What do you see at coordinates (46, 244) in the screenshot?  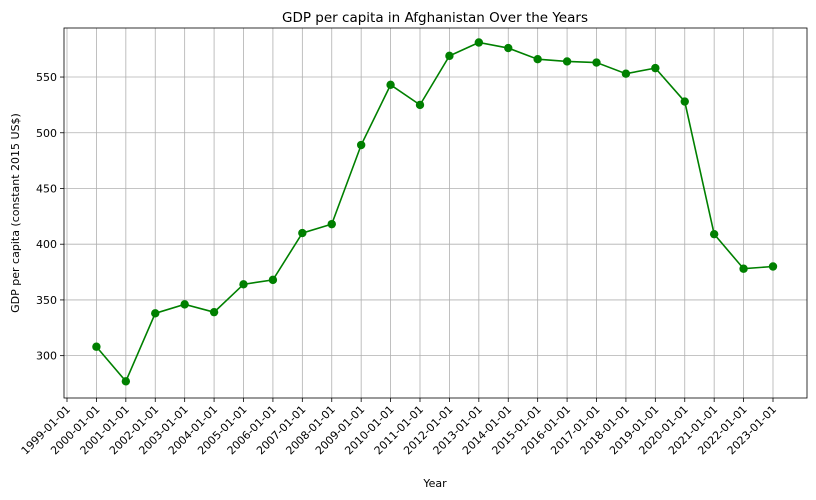 I see `y-tick-label: 400` at bounding box center [46, 244].